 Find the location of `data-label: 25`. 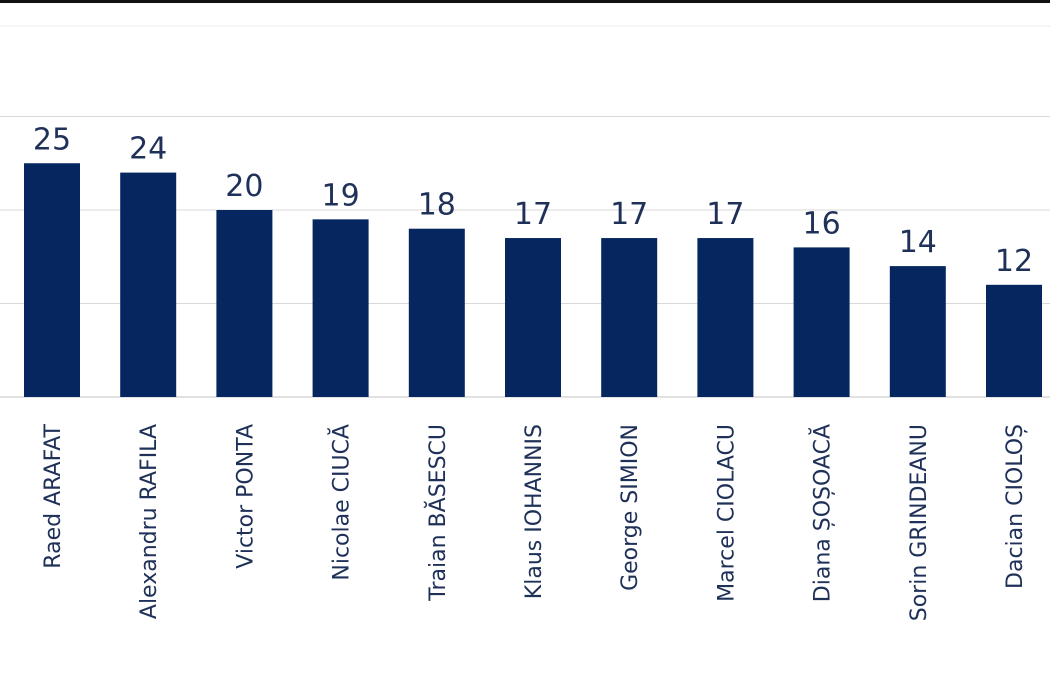

data-label: 25 is located at coordinates (52, 139).